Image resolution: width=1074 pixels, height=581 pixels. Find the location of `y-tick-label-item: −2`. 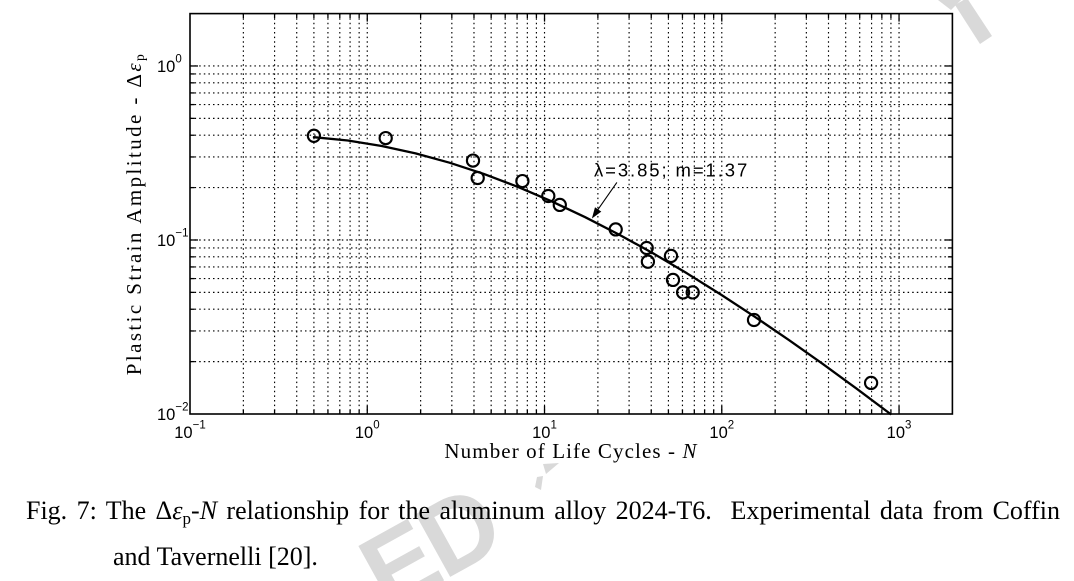

y-tick-label-item: −2 is located at coordinates (181, 408).